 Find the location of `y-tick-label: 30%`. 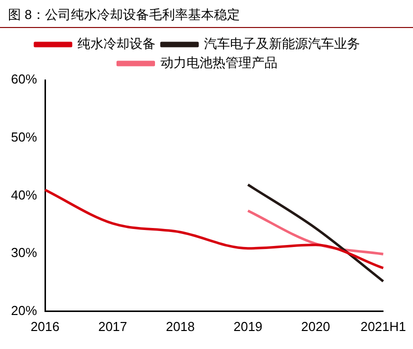

y-tick-label: 30% is located at coordinates (24, 252).